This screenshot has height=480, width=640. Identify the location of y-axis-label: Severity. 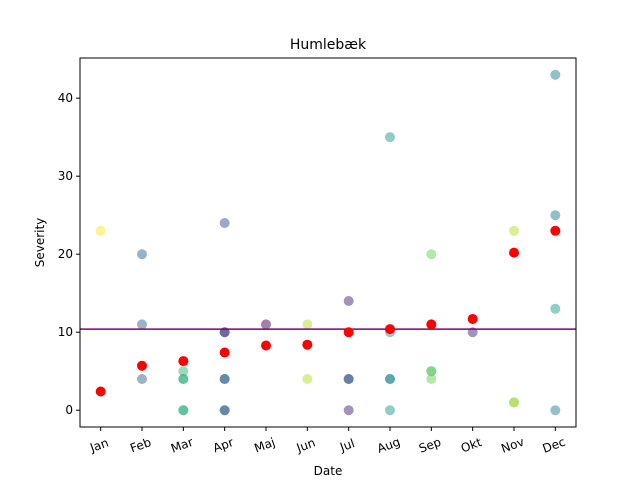
(40, 243).